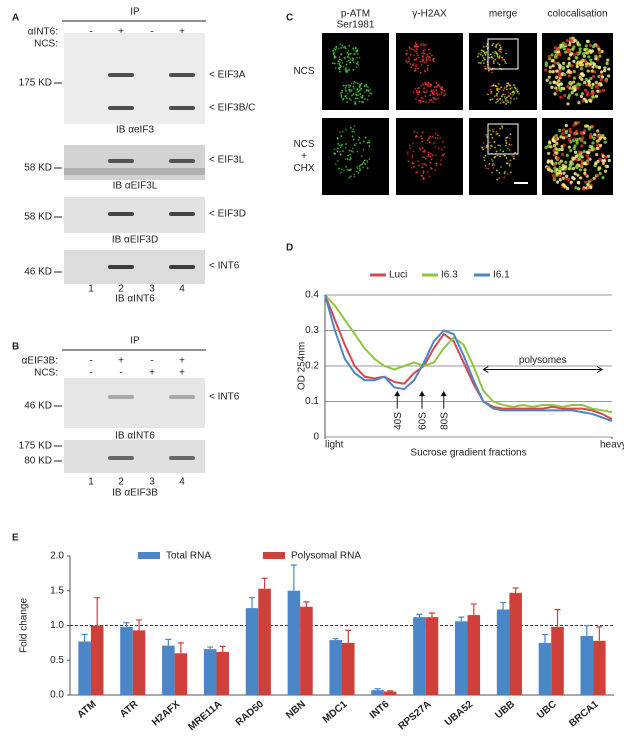 This screenshot has height=738, width=624. What do you see at coordinates (38, 406) in the screenshot?
I see `size-marker: 46 KD` at bounding box center [38, 406].